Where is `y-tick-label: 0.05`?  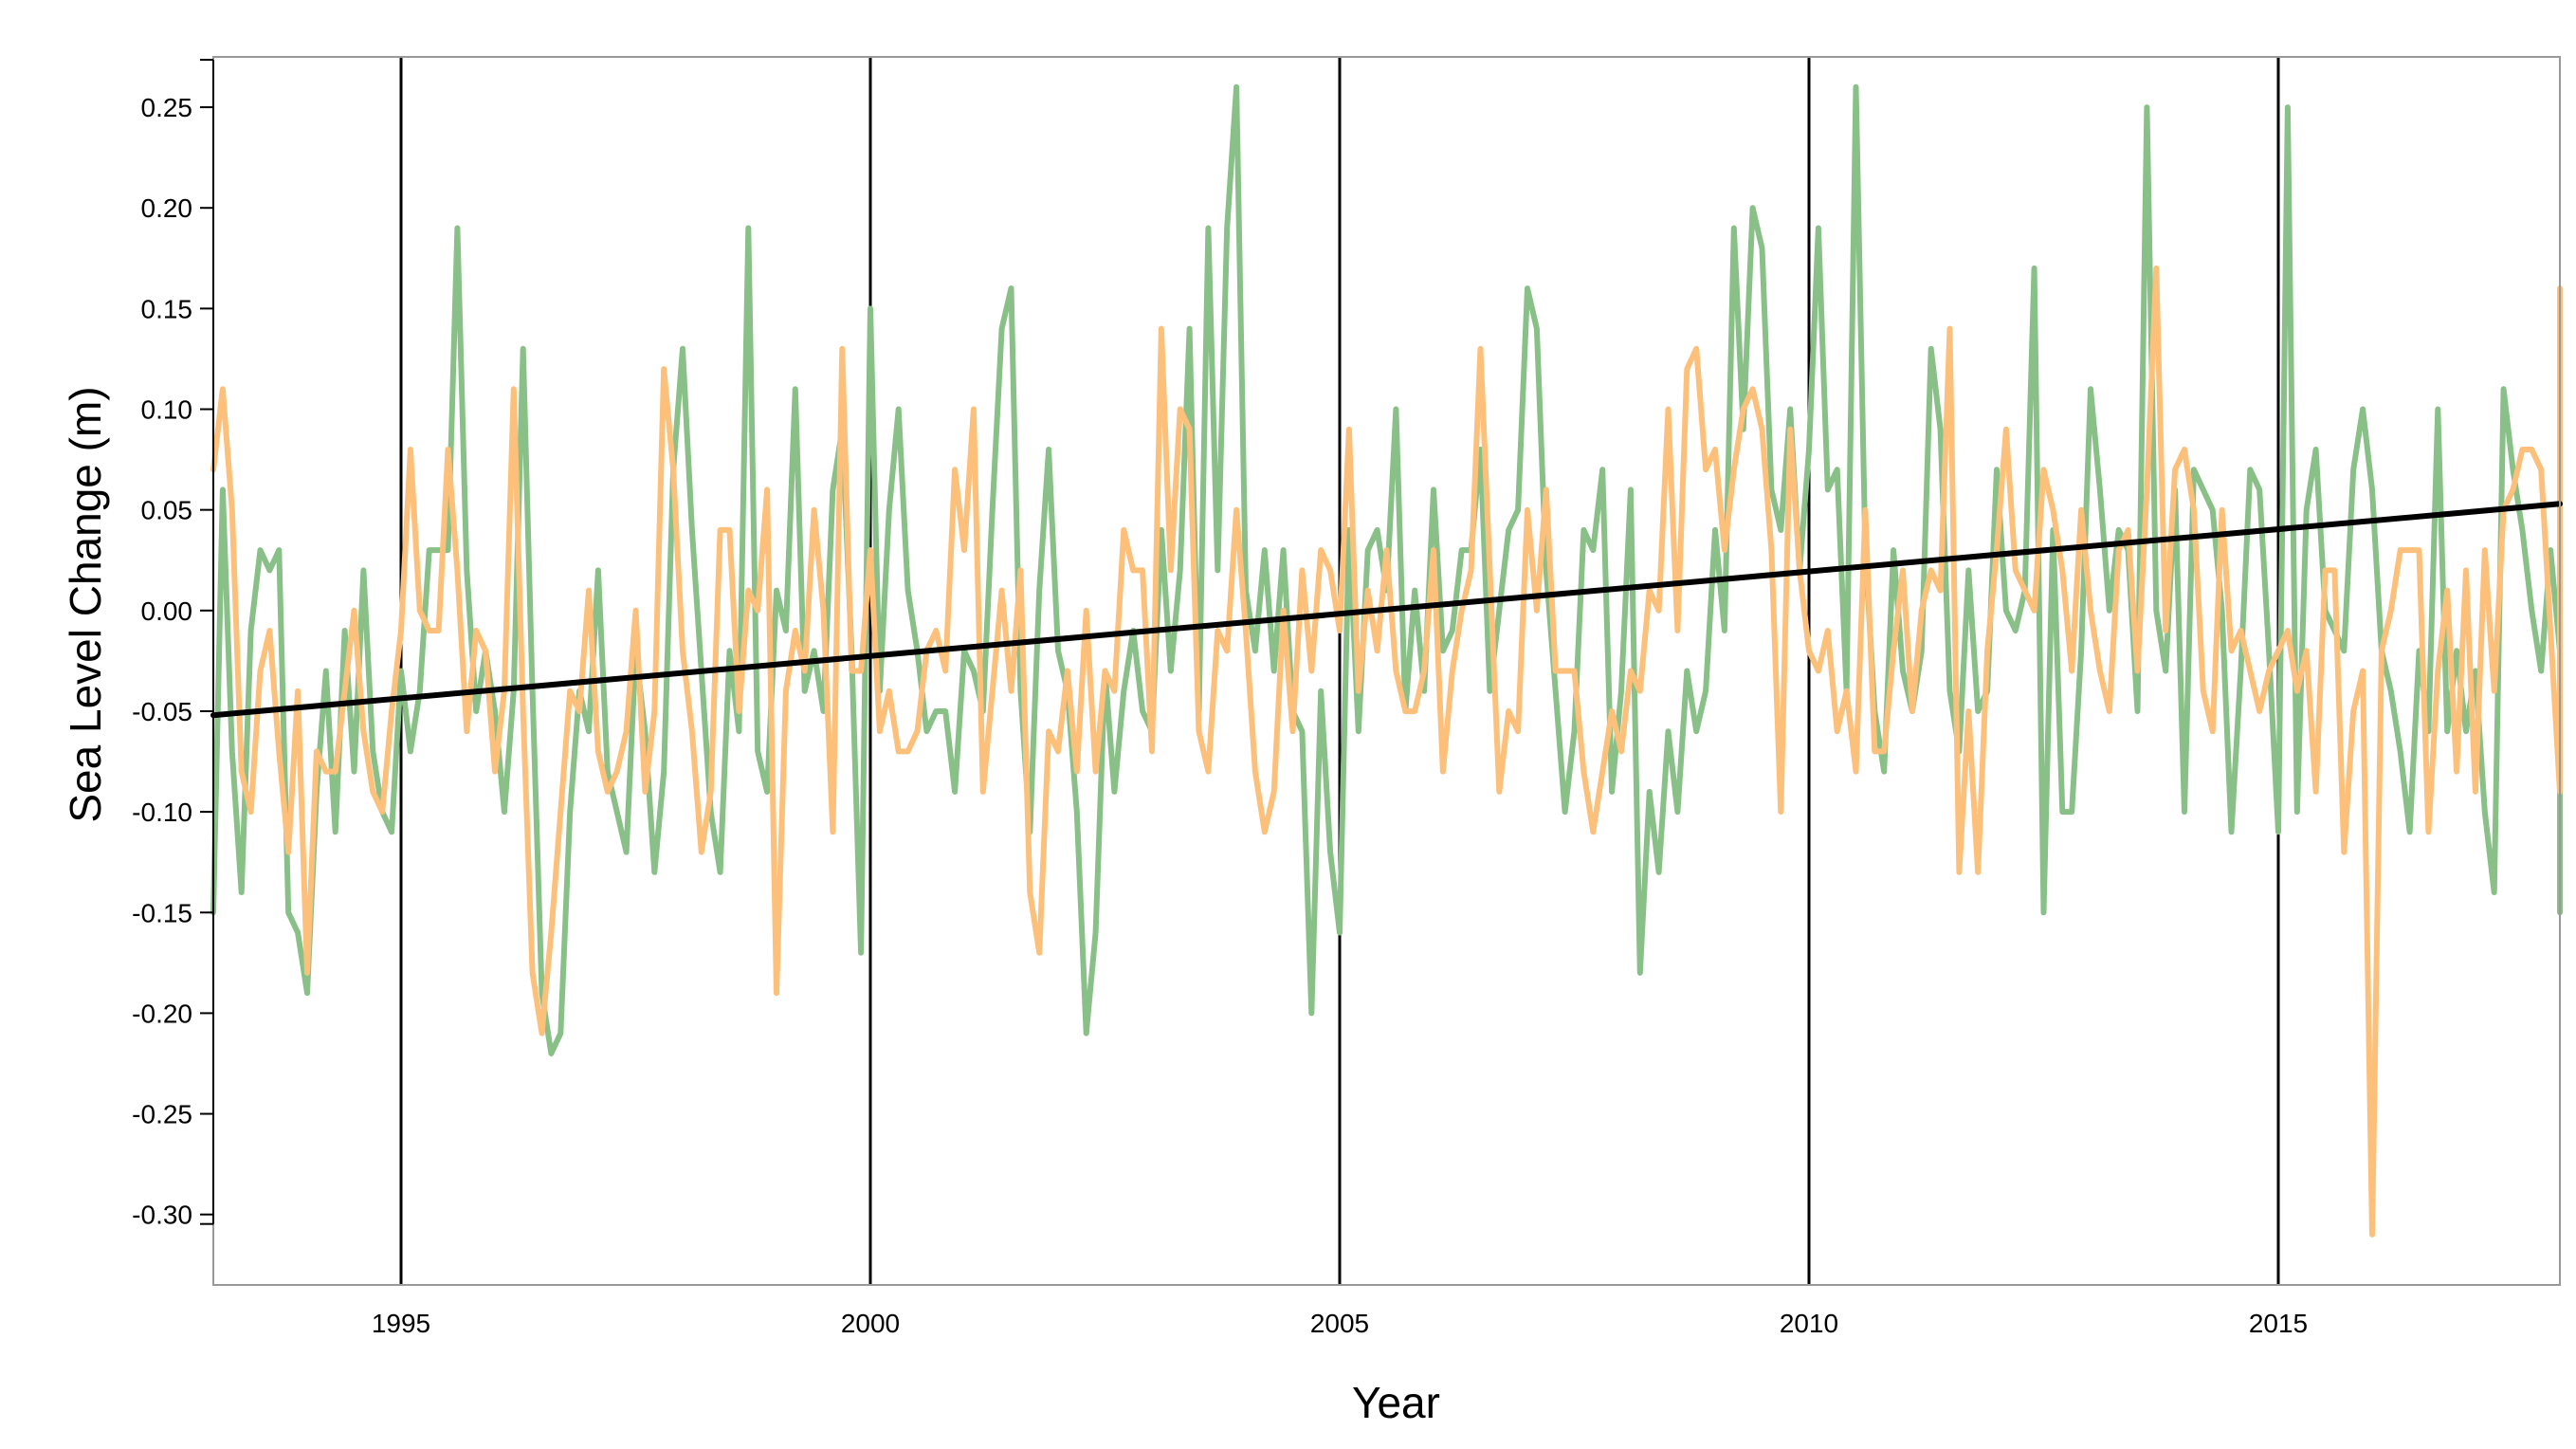
y-tick-label: 0.05 is located at coordinates (167, 510).